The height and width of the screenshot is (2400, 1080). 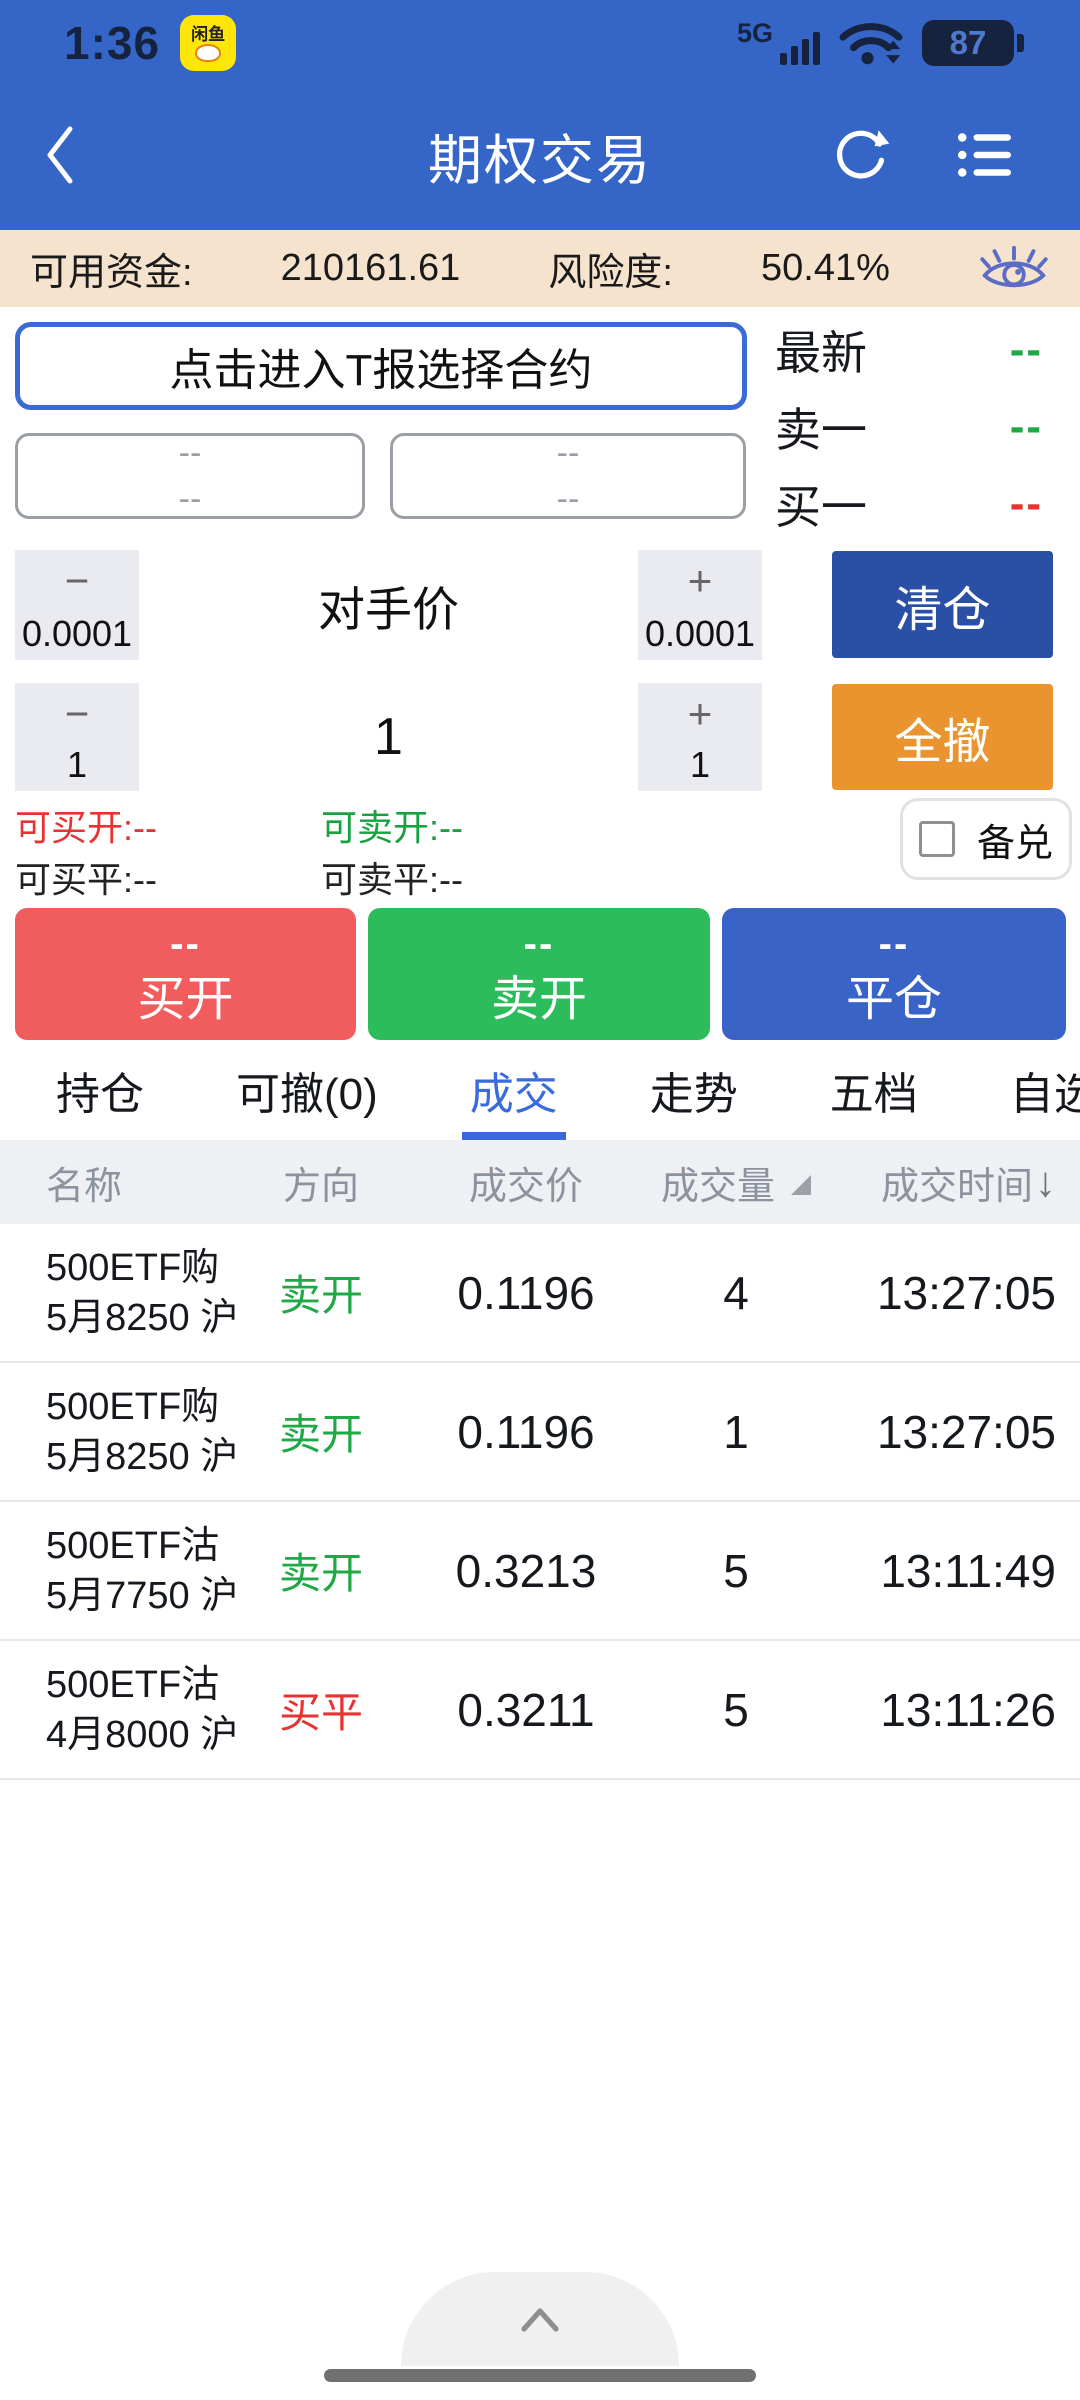 I want to click on cellular-signal-icon: 5G, so click(x=778, y=41).